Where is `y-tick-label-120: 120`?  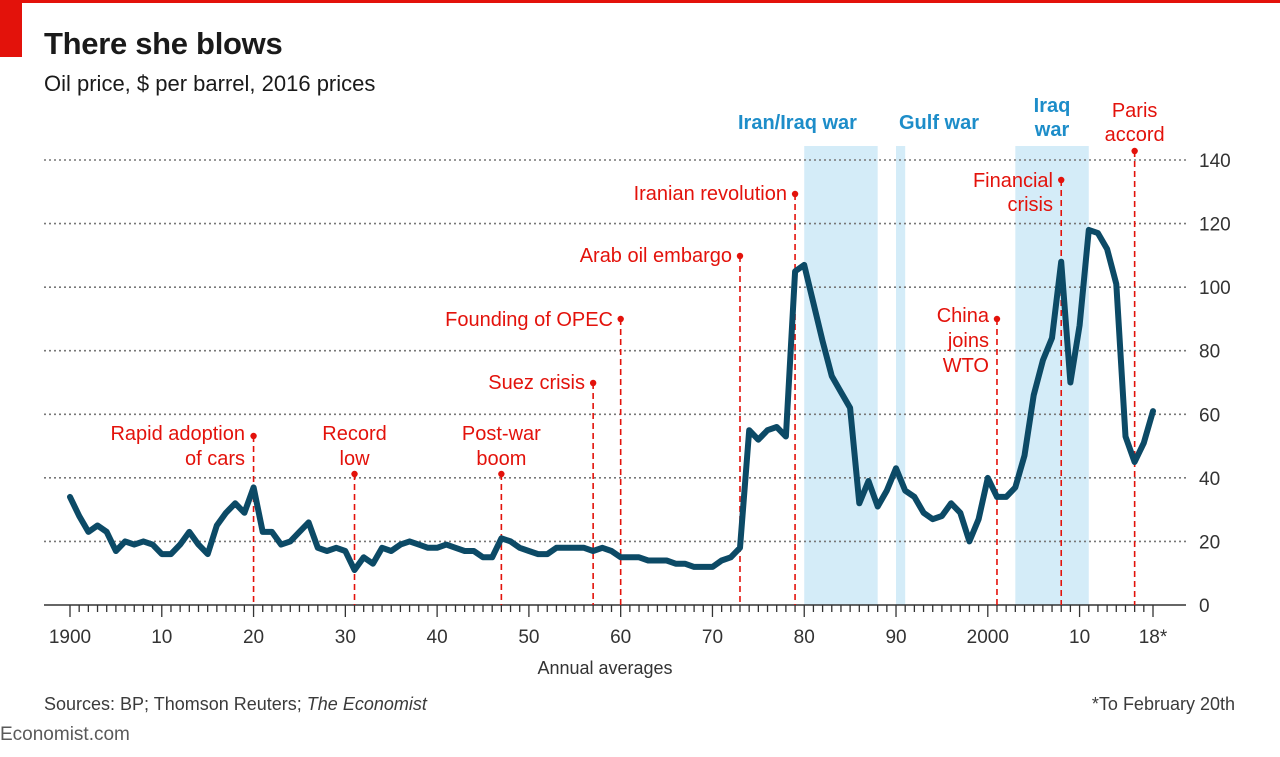
y-tick-label-120: 120 is located at coordinates (1215, 225).